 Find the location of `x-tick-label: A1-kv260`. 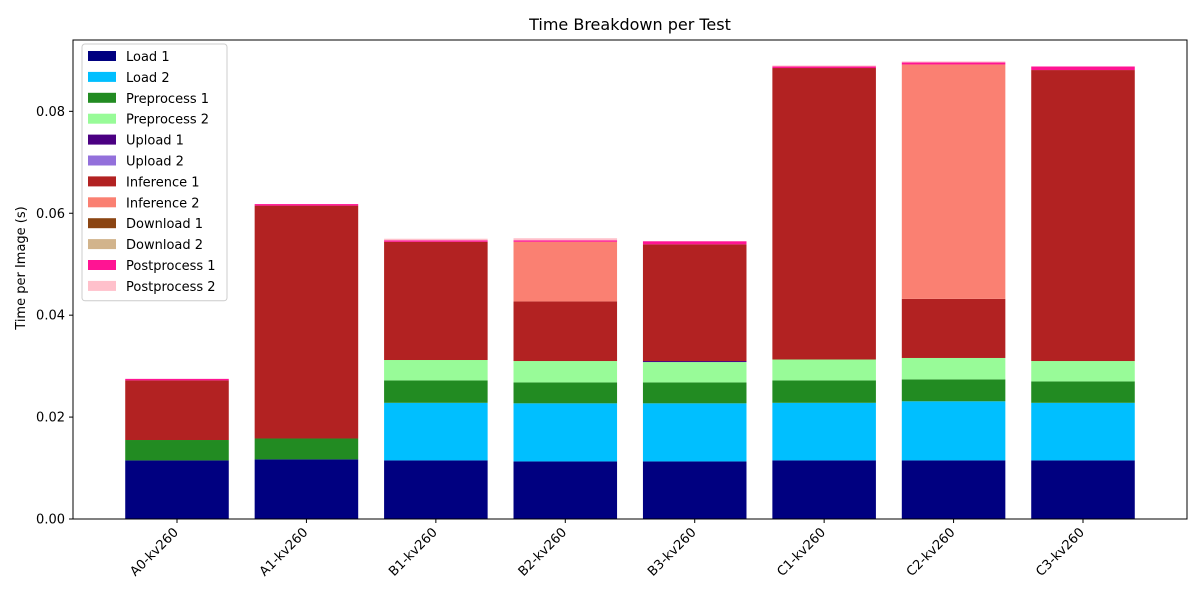

x-tick-label: A1-kv260 is located at coordinates (284, 552).